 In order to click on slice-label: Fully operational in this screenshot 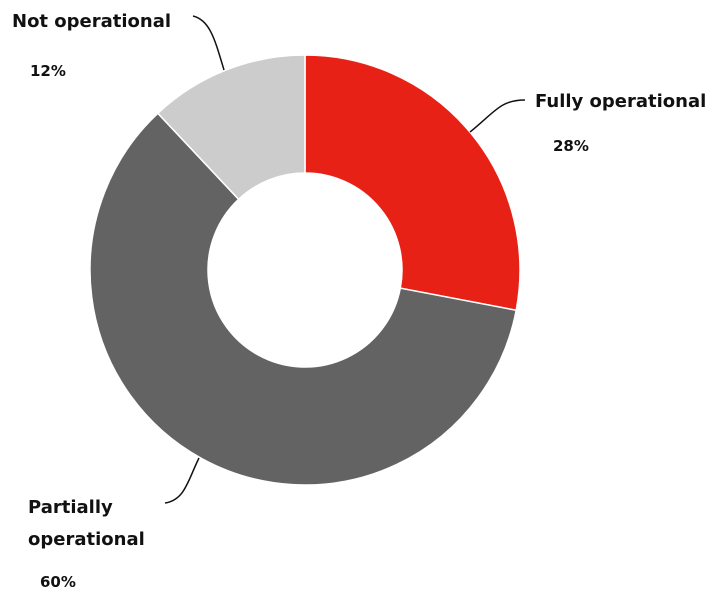, I will do `click(621, 101)`.